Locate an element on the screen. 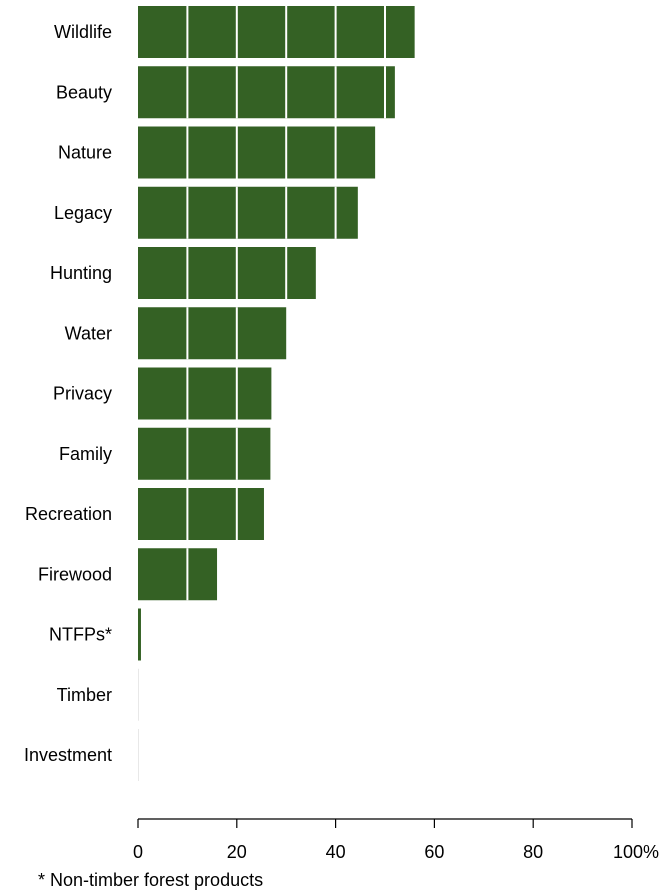 Image resolution: width=660 pixels, height=896 pixels. bar-timber is located at coordinates (138, 694).